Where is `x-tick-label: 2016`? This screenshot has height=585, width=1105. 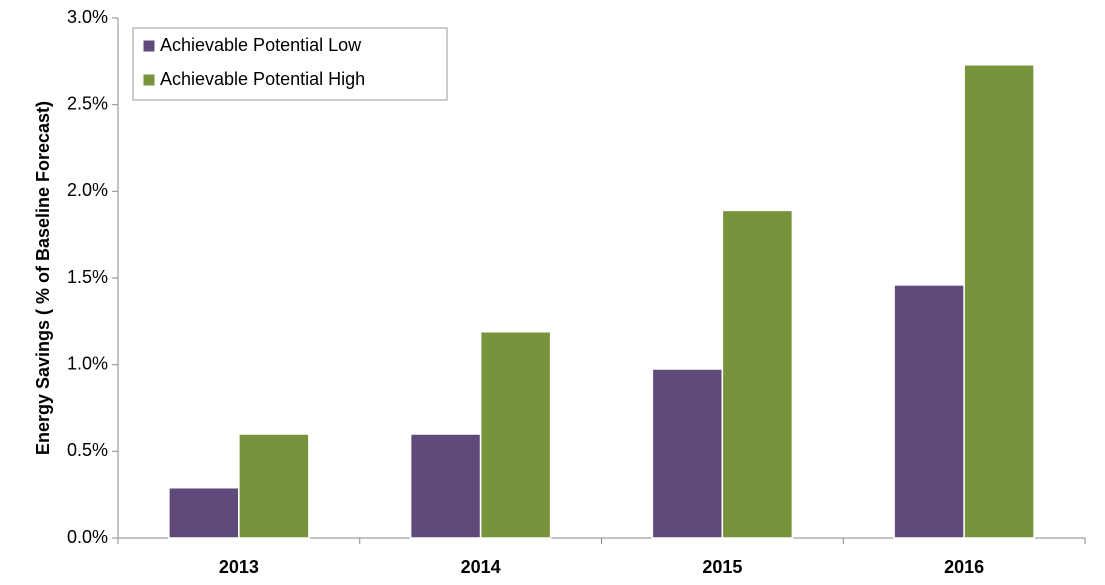 x-tick-label: 2016 is located at coordinates (964, 567).